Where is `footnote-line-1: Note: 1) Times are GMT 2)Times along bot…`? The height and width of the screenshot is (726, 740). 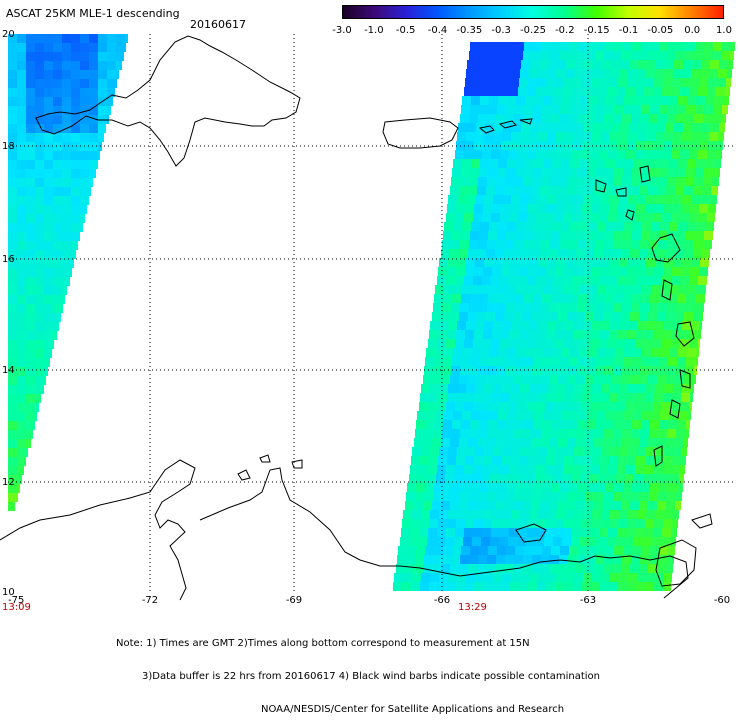 footnote-line-1: Note: 1) Times are GMT 2)Times along bot… is located at coordinates (323, 643).